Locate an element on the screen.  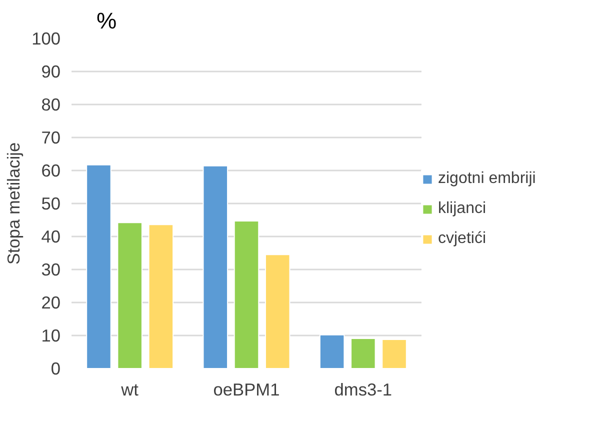
y-tick-label: 70 is located at coordinates (51, 138).